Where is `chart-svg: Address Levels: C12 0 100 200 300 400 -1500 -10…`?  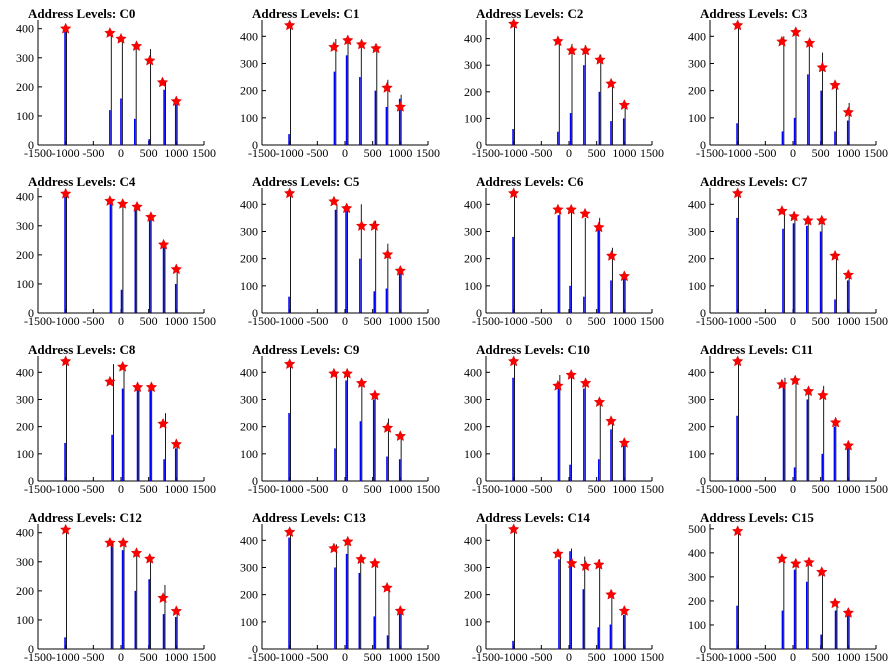
chart-svg: Address Levels: C12 0 100 200 300 400 -1500 -10… is located at coordinates (116, 587).